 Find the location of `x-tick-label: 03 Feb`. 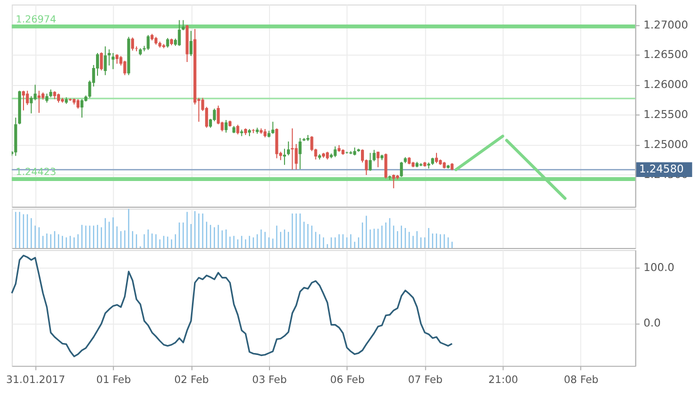

x-tick-label: 03 Feb is located at coordinates (269, 380).